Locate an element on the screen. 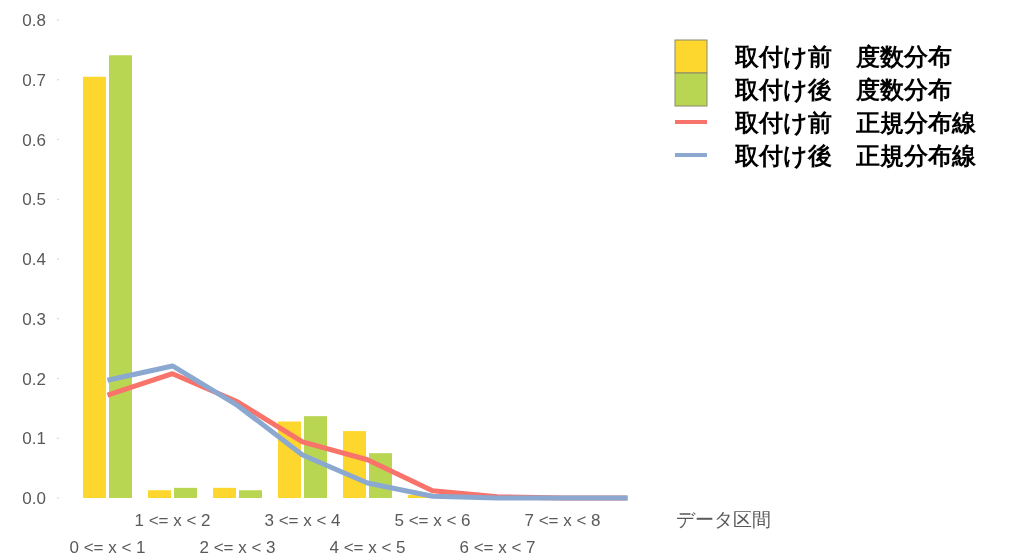 The height and width of the screenshot is (555, 1016). y-tick-label: 0.5 is located at coordinates (34, 200).